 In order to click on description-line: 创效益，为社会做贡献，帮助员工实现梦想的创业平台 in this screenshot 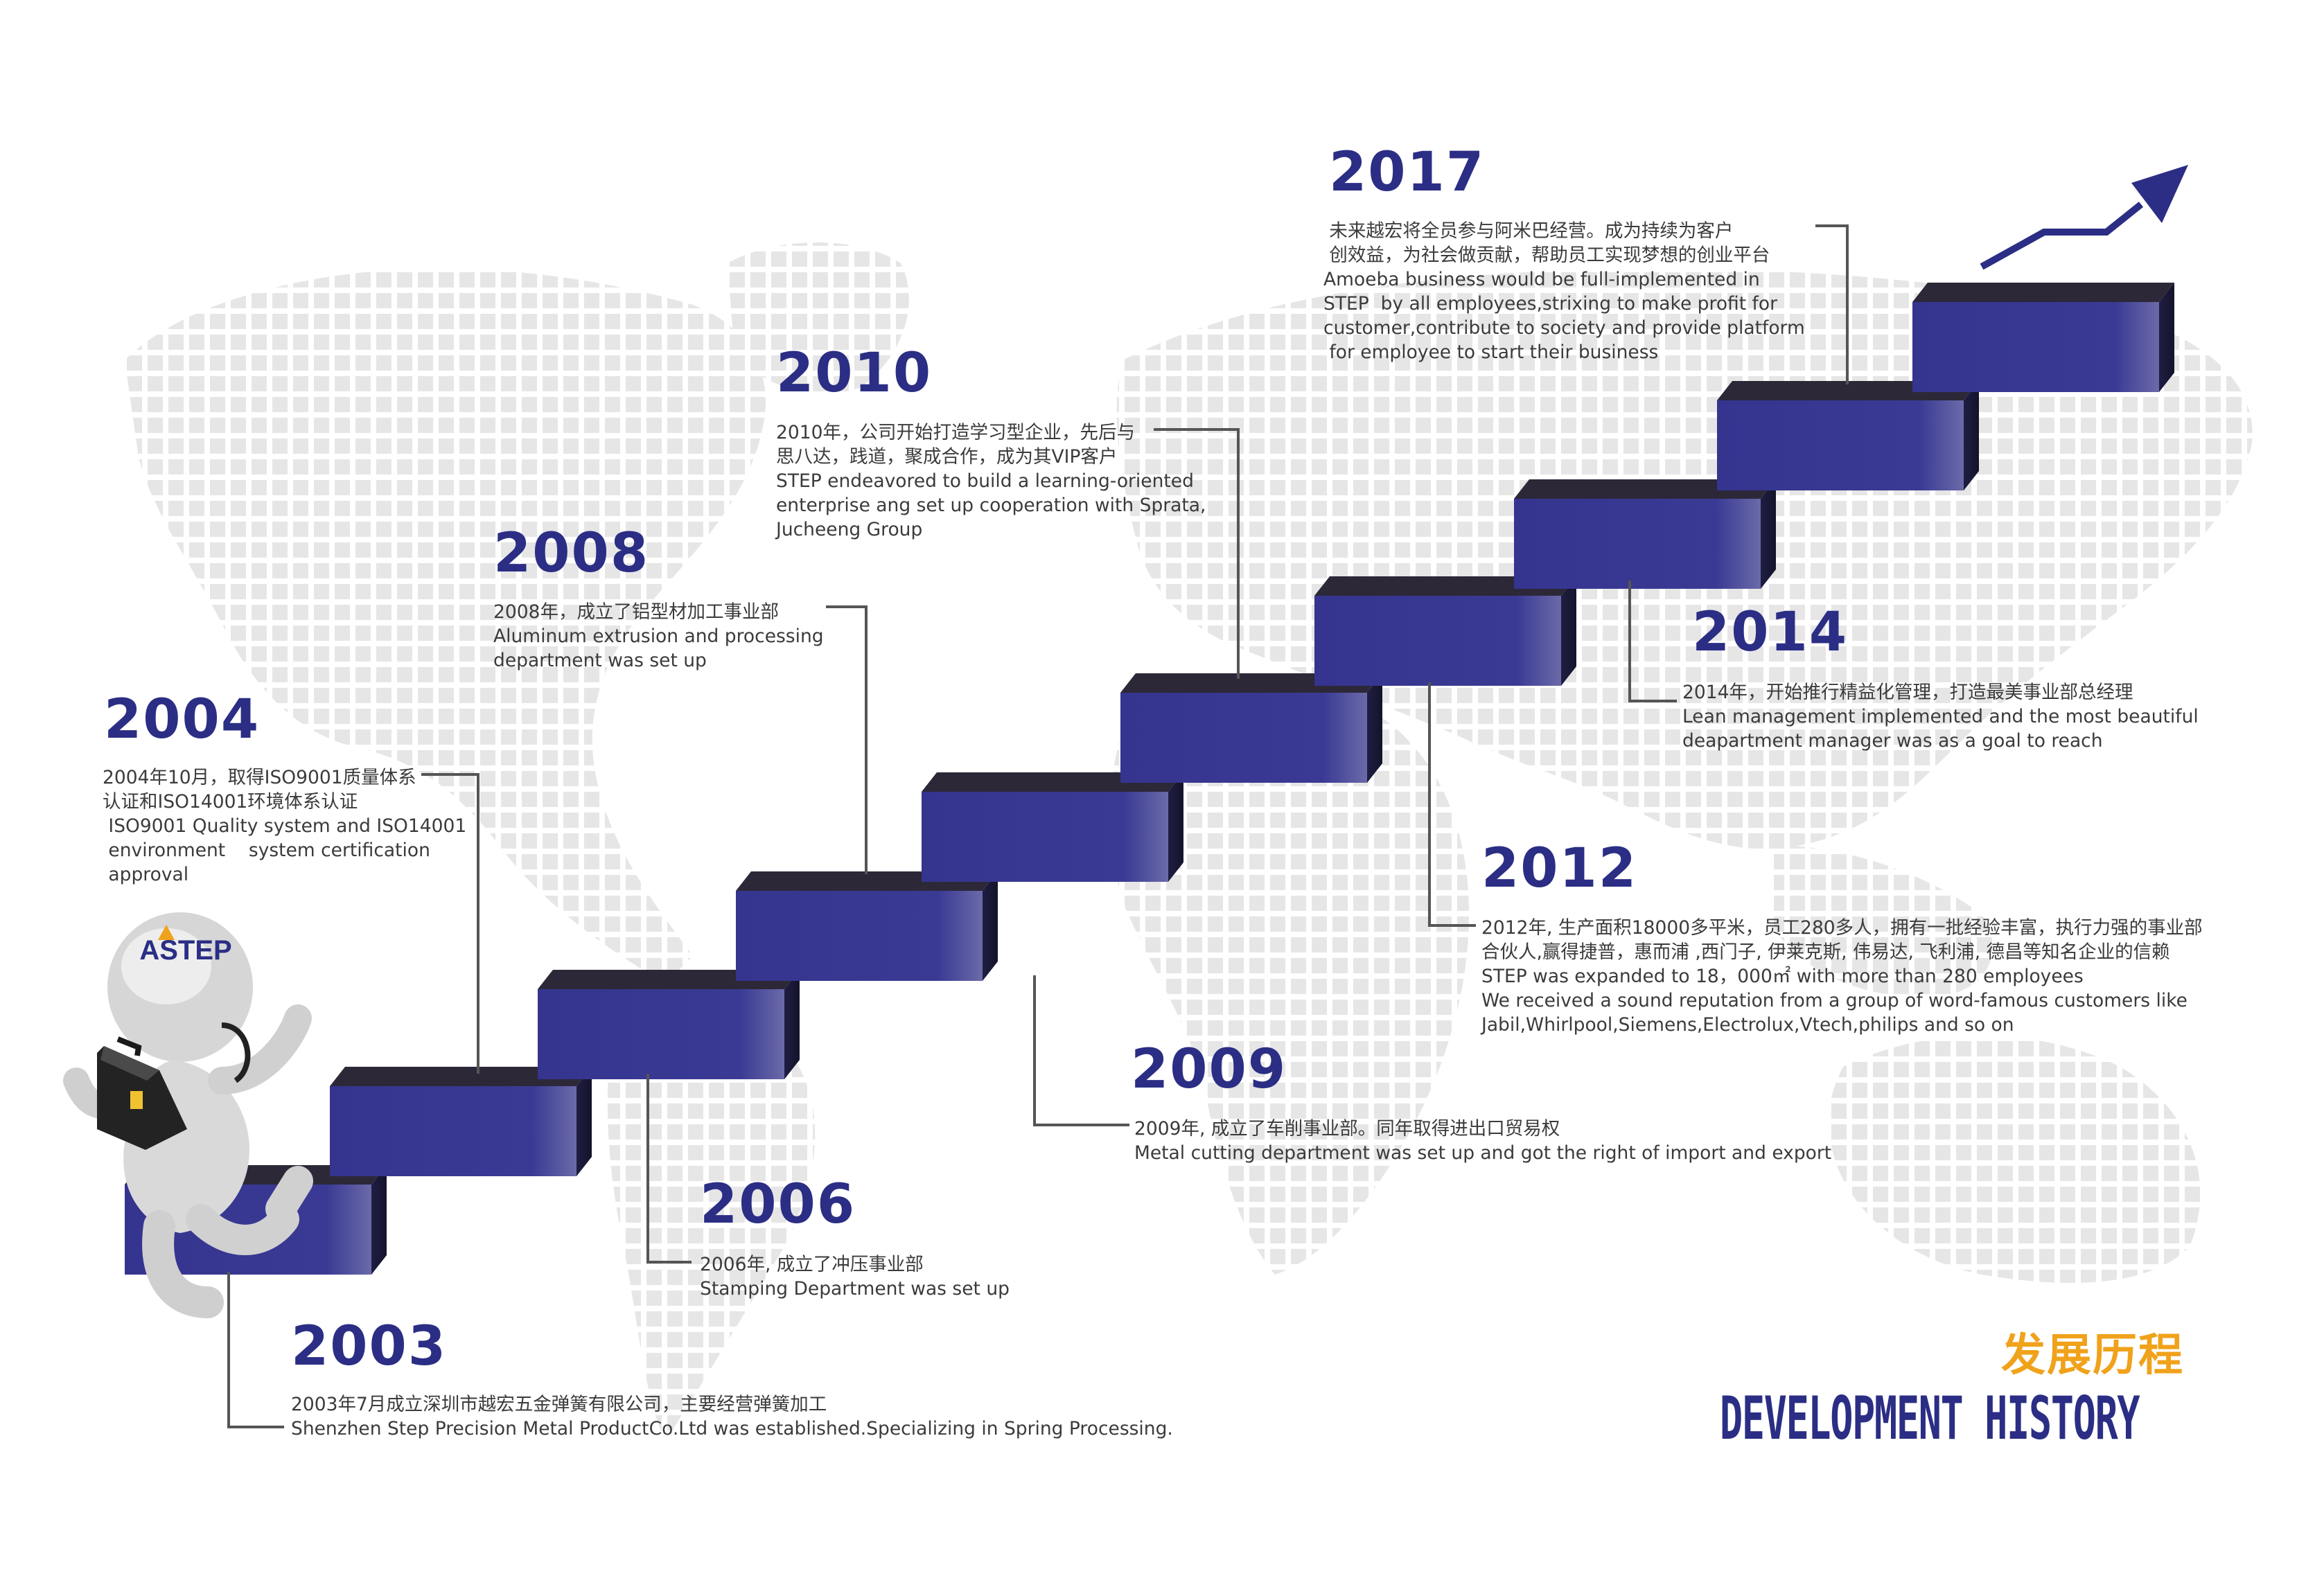, I will do `click(1546, 255)`.